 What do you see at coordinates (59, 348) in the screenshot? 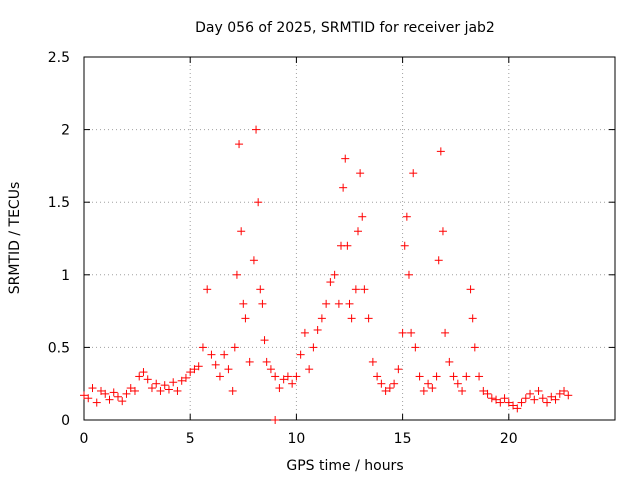
I see `y-tick-label: 0.5` at bounding box center [59, 348].